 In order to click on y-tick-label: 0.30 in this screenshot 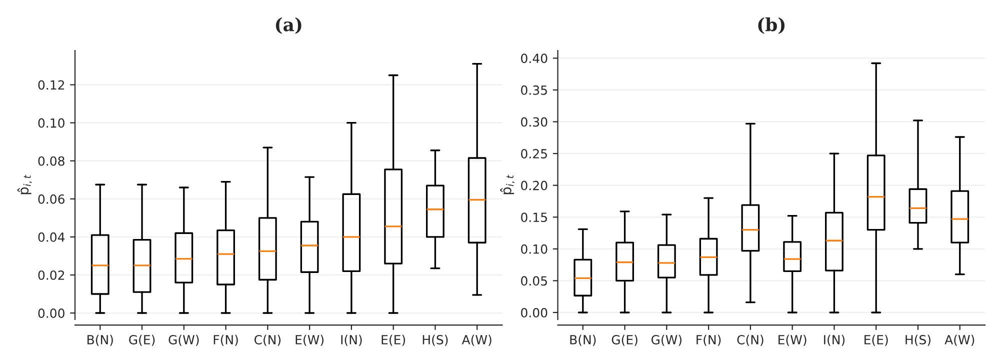, I will do `click(534, 122)`.